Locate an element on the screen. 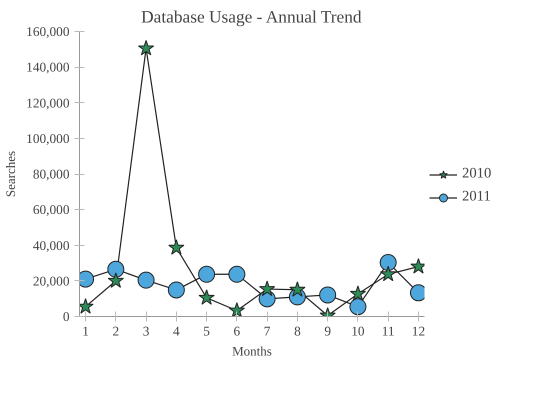 Image resolution: width=551 pixels, height=404 pixels. y-tick-label: 40,000 is located at coordinates (51, 245).